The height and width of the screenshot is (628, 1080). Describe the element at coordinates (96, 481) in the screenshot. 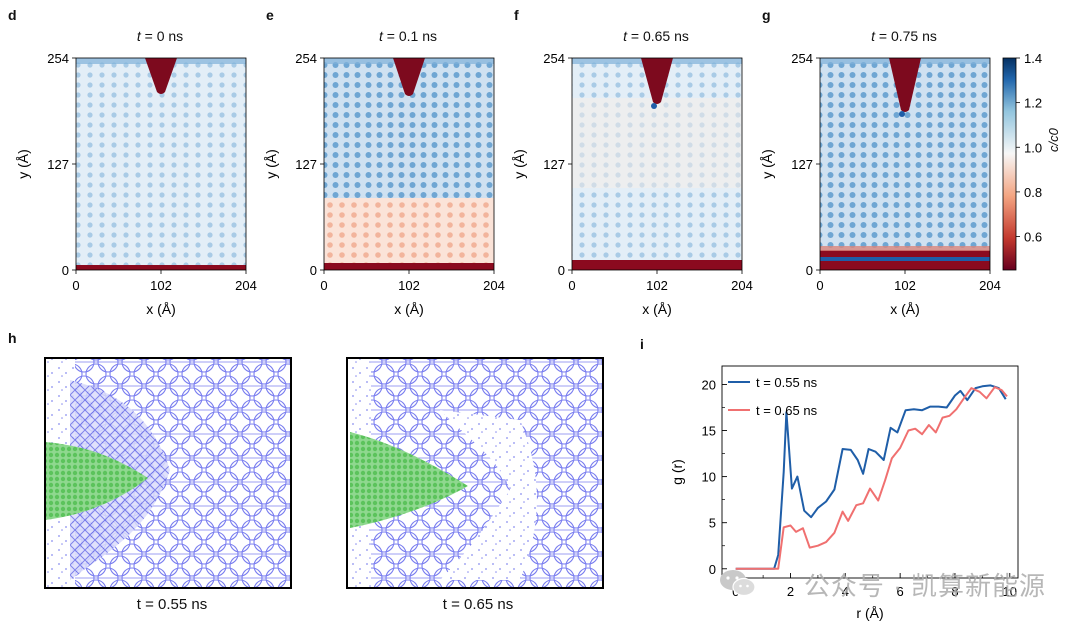

I see `particle-cluster-0.55ns` at that location.